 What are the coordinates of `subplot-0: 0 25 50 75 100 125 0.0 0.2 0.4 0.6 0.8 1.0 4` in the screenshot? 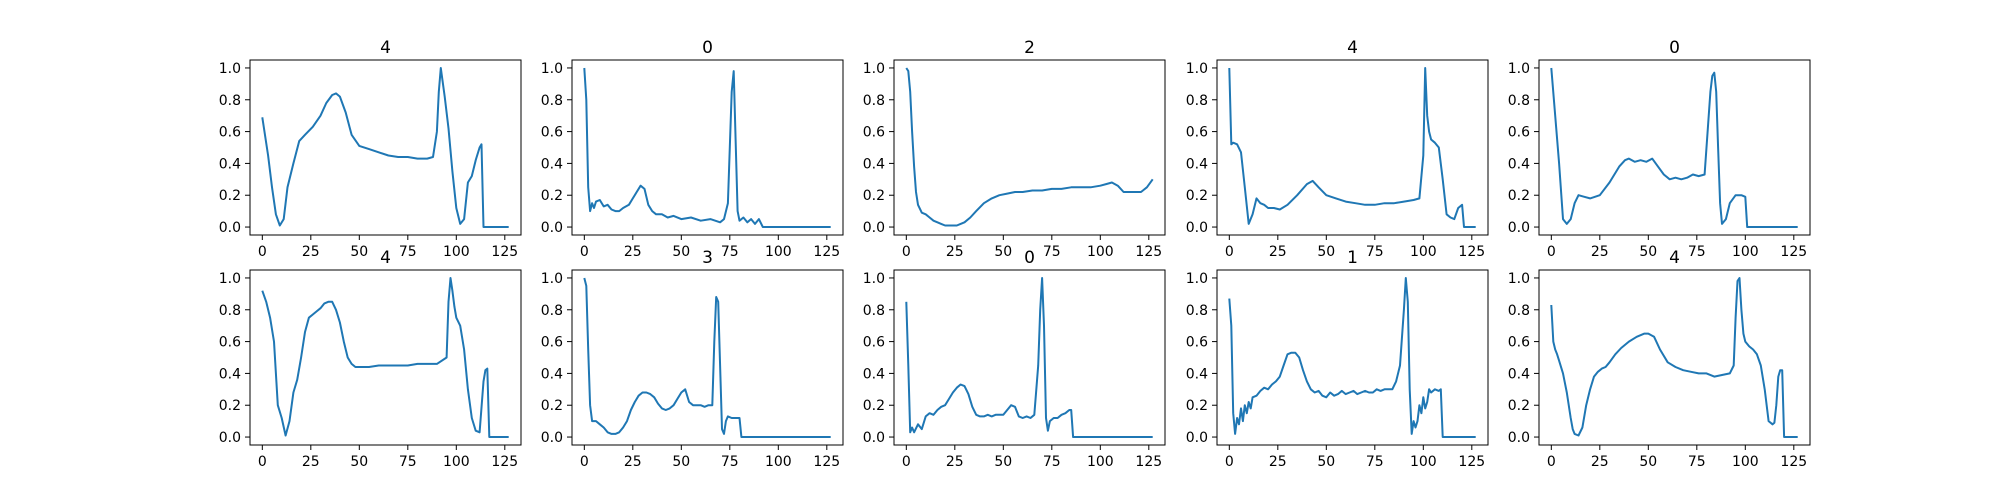 It's located at (370, 149).